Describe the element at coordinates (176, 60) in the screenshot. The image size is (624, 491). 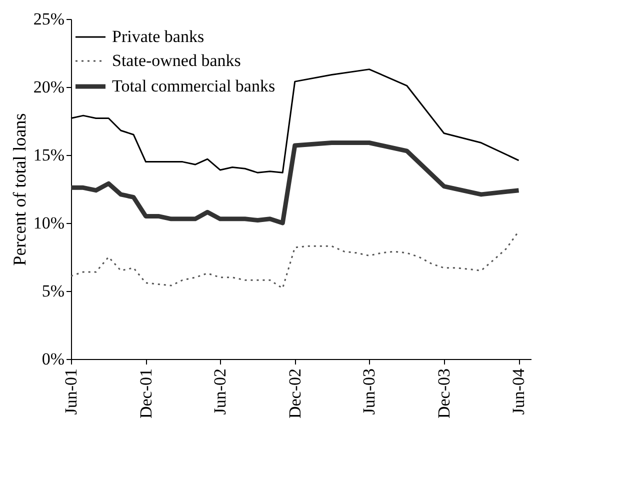
I see `legend-label: State-owned banks` at that location.